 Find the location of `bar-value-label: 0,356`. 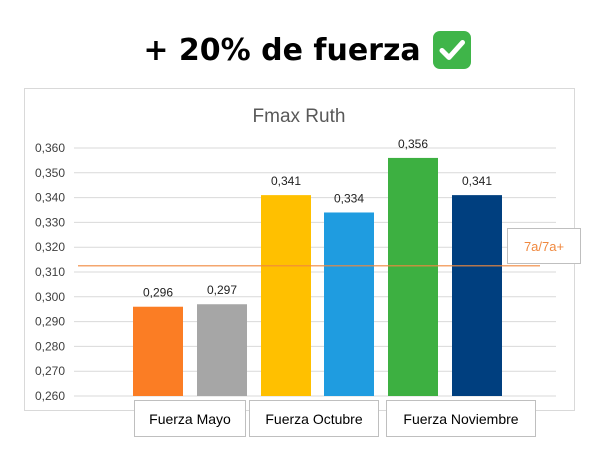

bar-value-label: 0,356 is located at coordinates (413, 144).